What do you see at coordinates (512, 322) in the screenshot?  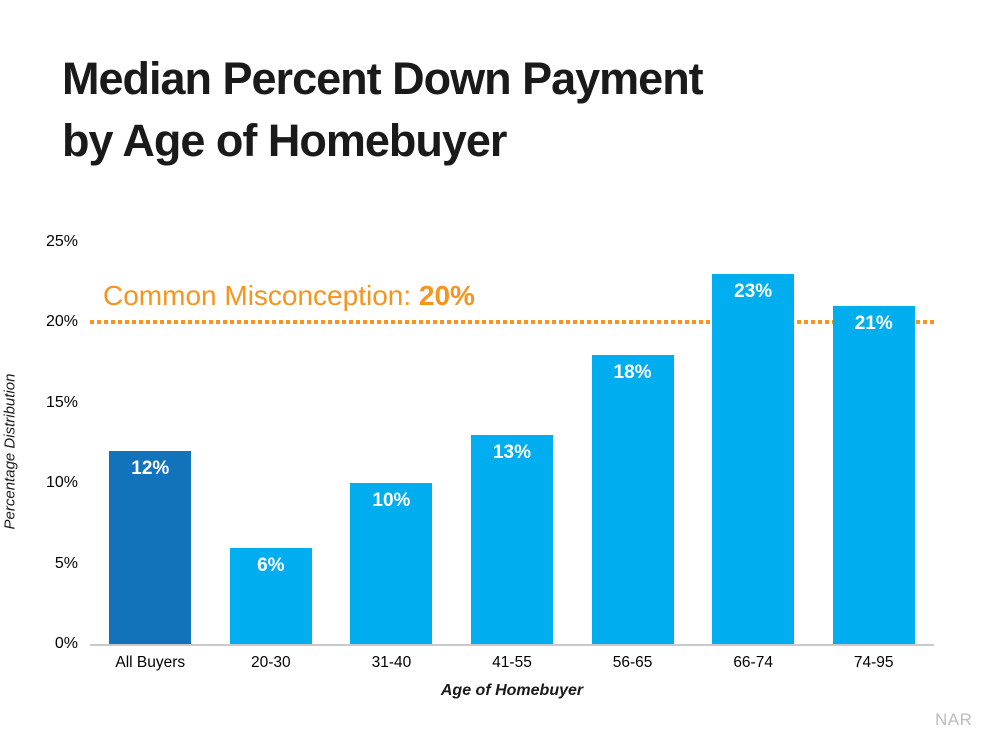 I see `reference-dotted-line` at bounding box center [512, 322].